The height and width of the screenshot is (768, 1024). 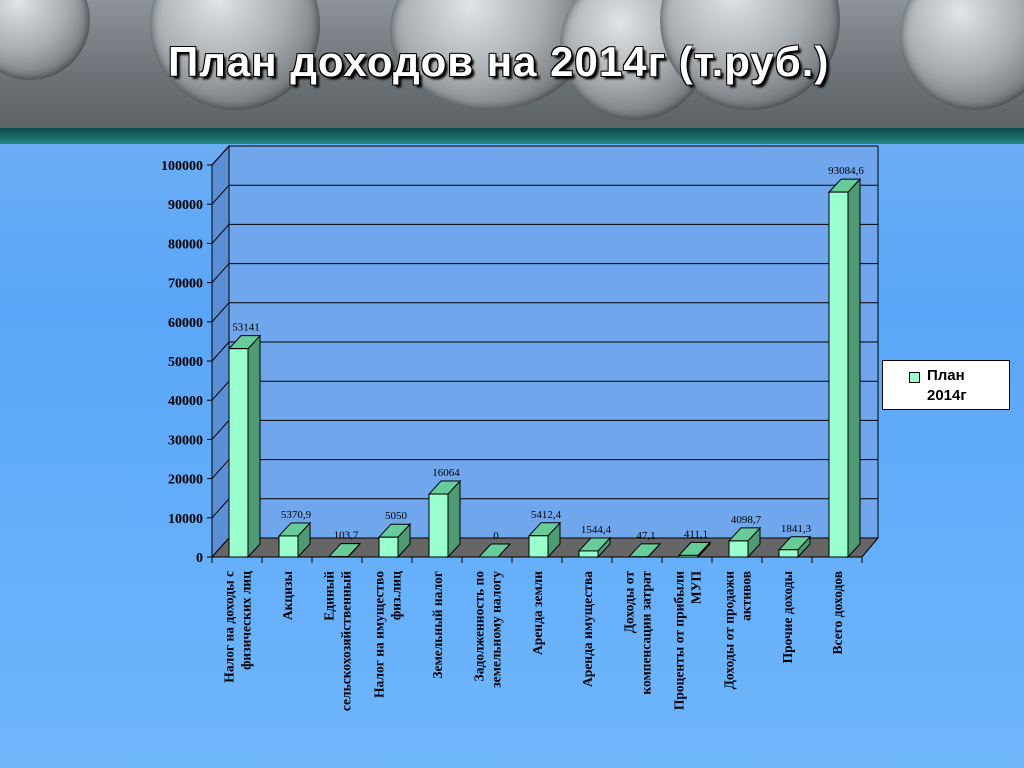 What do you see at coordinates (946, 375) in the screenshot?
I see `legend-label-line: План` at bounding box center [946, 375].